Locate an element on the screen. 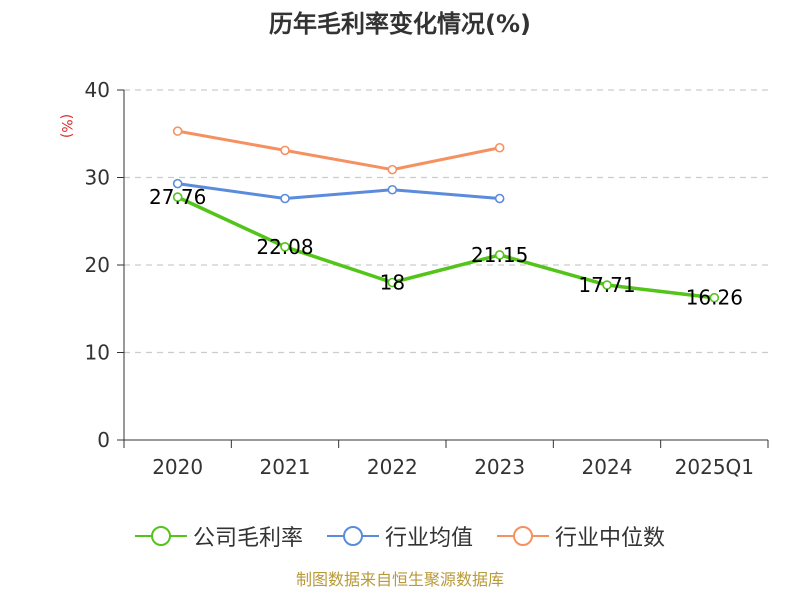 The width and height of the screenshot is (800, 600). y-tick-label: 20 is located at coordinates (97, 265).